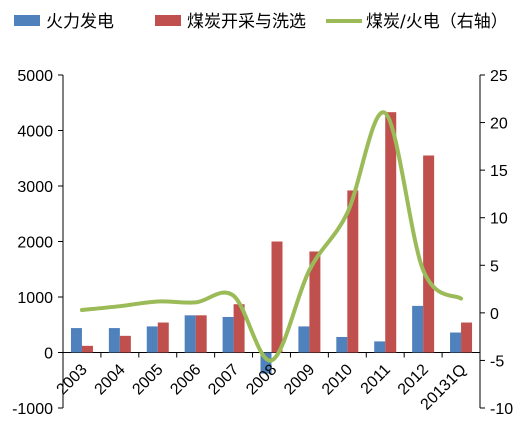 Image resolution: width=526 pixels, height=437 pixels. Describe the element at coordinates (376, 379) in the screenshot. I see `category-label: 2011` at that location.